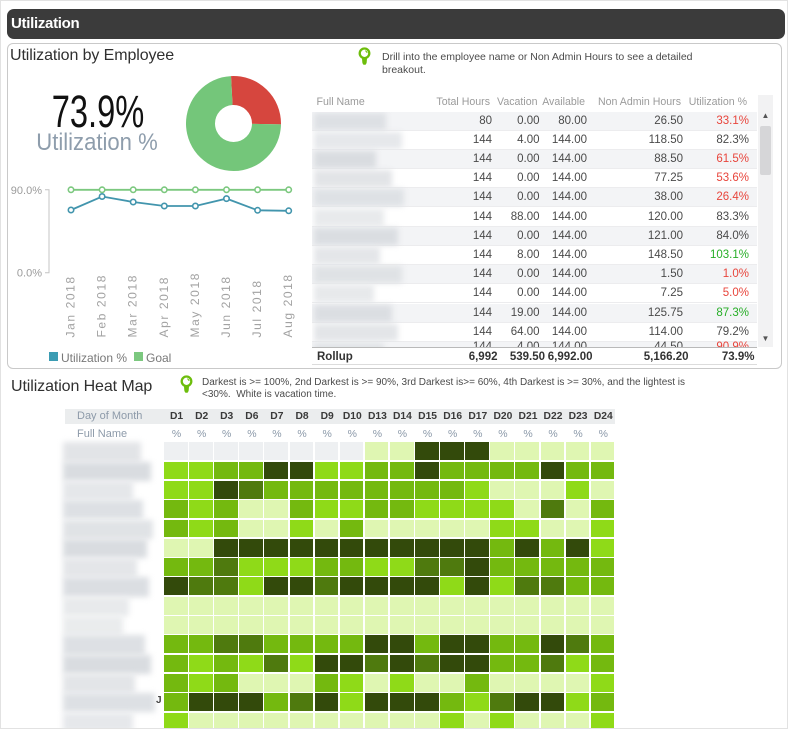 The height and width of the screenshot is (729, 788). I want to click on svg-text: Mar 2018, so click(133, 306).